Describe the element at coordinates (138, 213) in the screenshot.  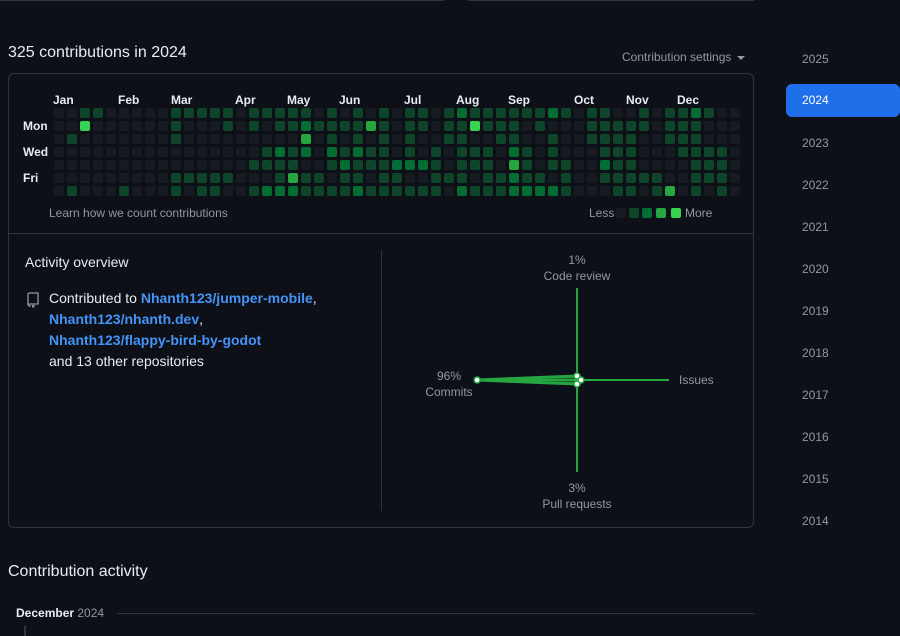
I see `learn-how-link: Learn how we count contributions` at that location.